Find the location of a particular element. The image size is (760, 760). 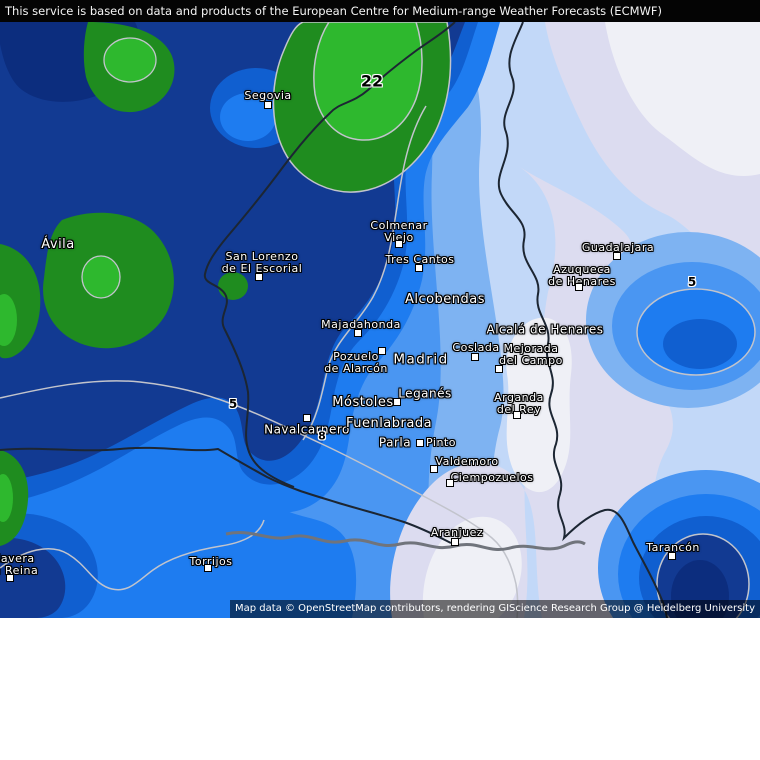

precip-value-label: 22 is located at coordinates (372, 81).